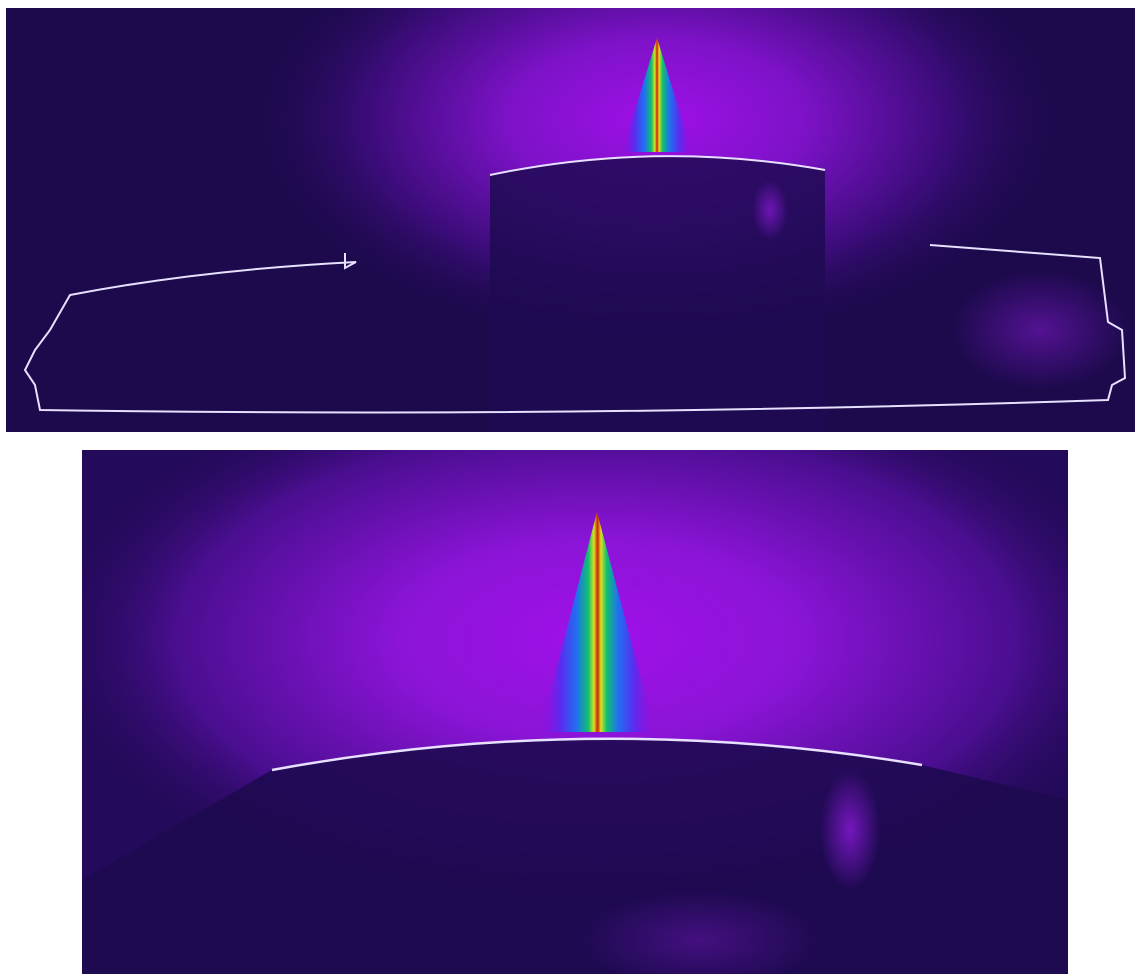  I want to click on shadow, so click(657, 294).